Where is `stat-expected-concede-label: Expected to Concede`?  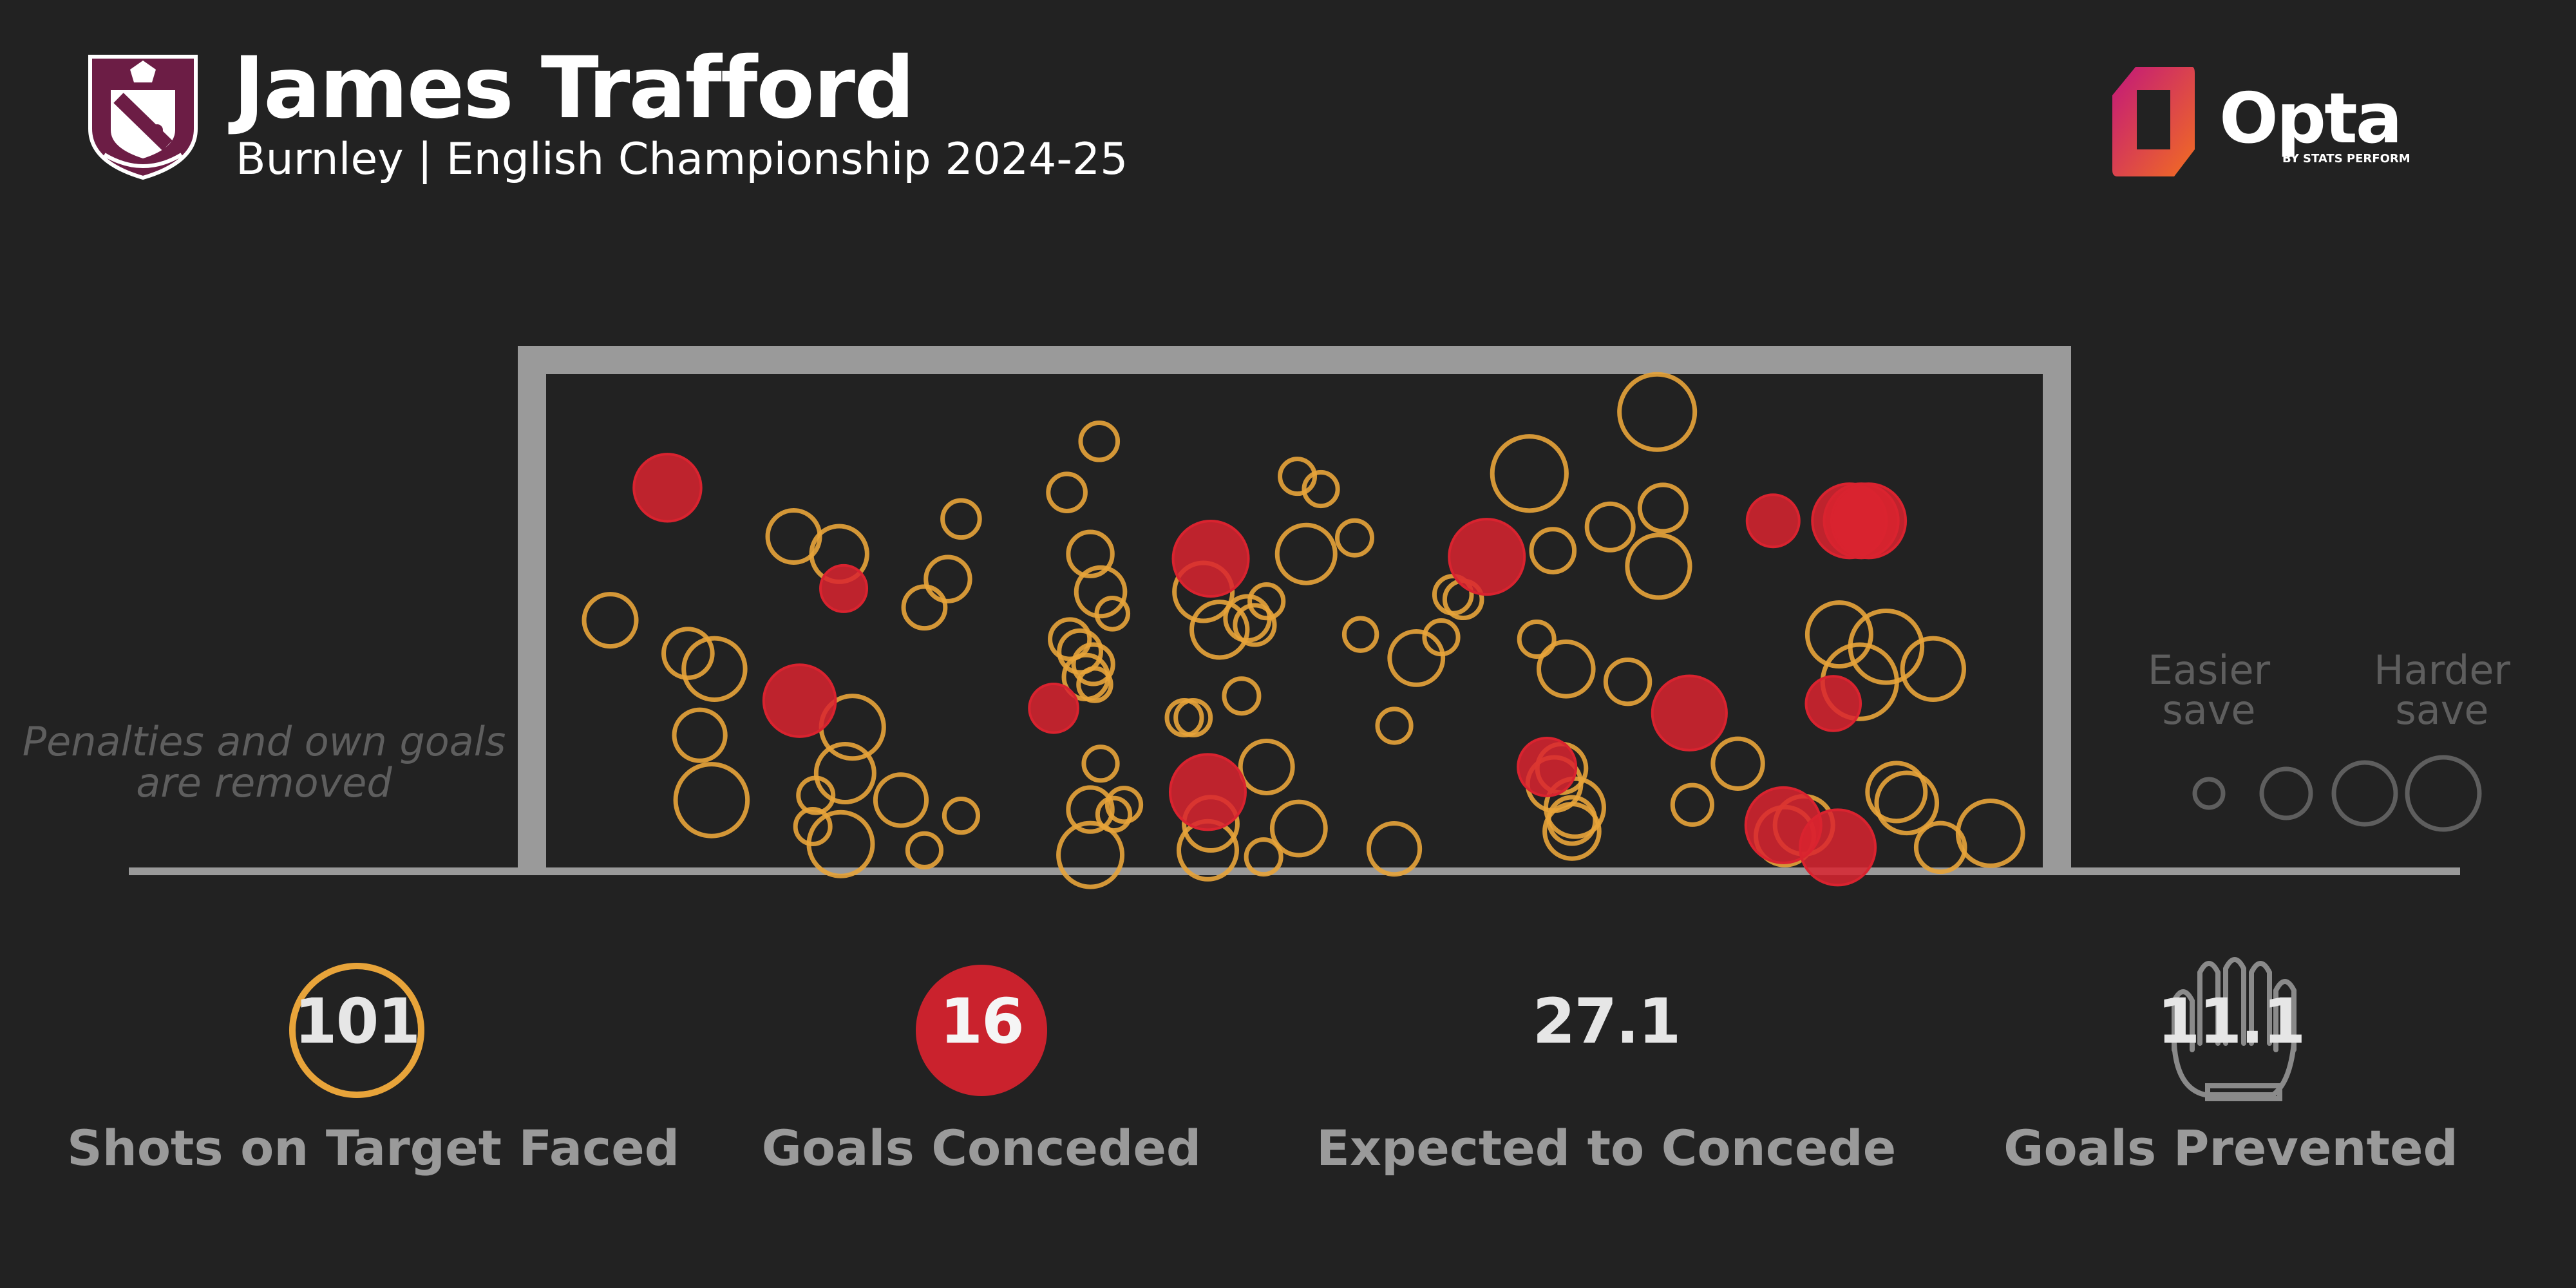 stat-expected-concede-label: Expected to Concede is located at coordinates (1607, 1148).